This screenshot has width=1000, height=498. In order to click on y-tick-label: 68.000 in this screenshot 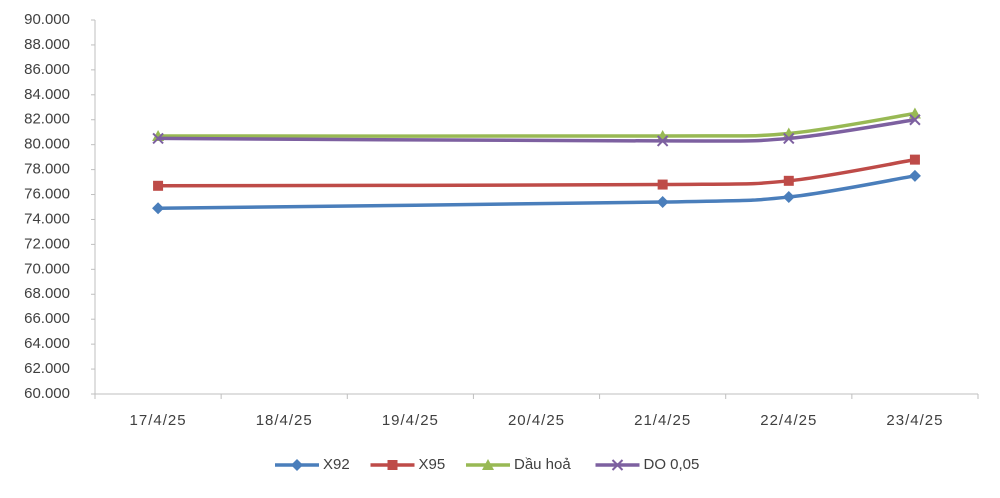, I will do `click(47, 293)`.